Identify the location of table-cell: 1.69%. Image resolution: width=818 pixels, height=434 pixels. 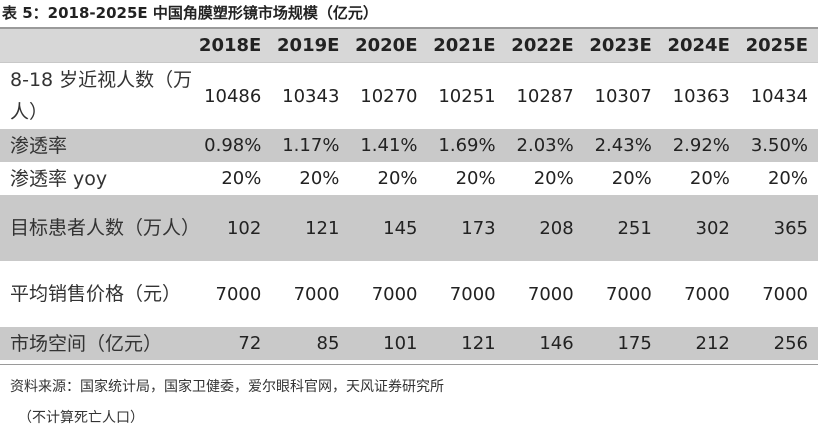
(466, 145).